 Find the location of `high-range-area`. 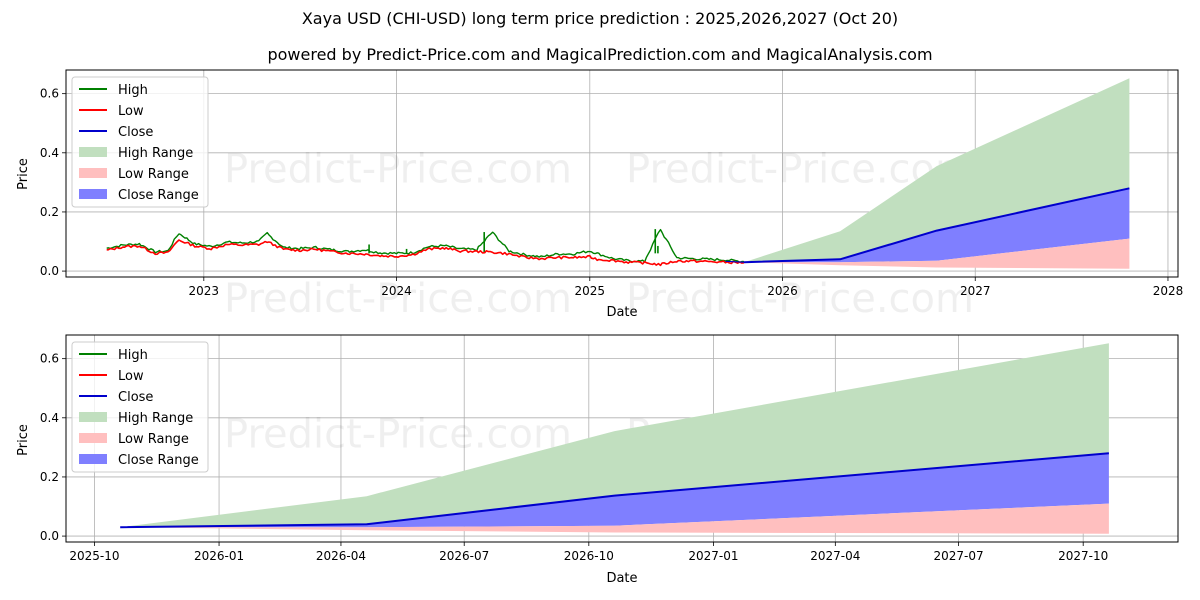

high-range-area is located at coordinates (937, 170).